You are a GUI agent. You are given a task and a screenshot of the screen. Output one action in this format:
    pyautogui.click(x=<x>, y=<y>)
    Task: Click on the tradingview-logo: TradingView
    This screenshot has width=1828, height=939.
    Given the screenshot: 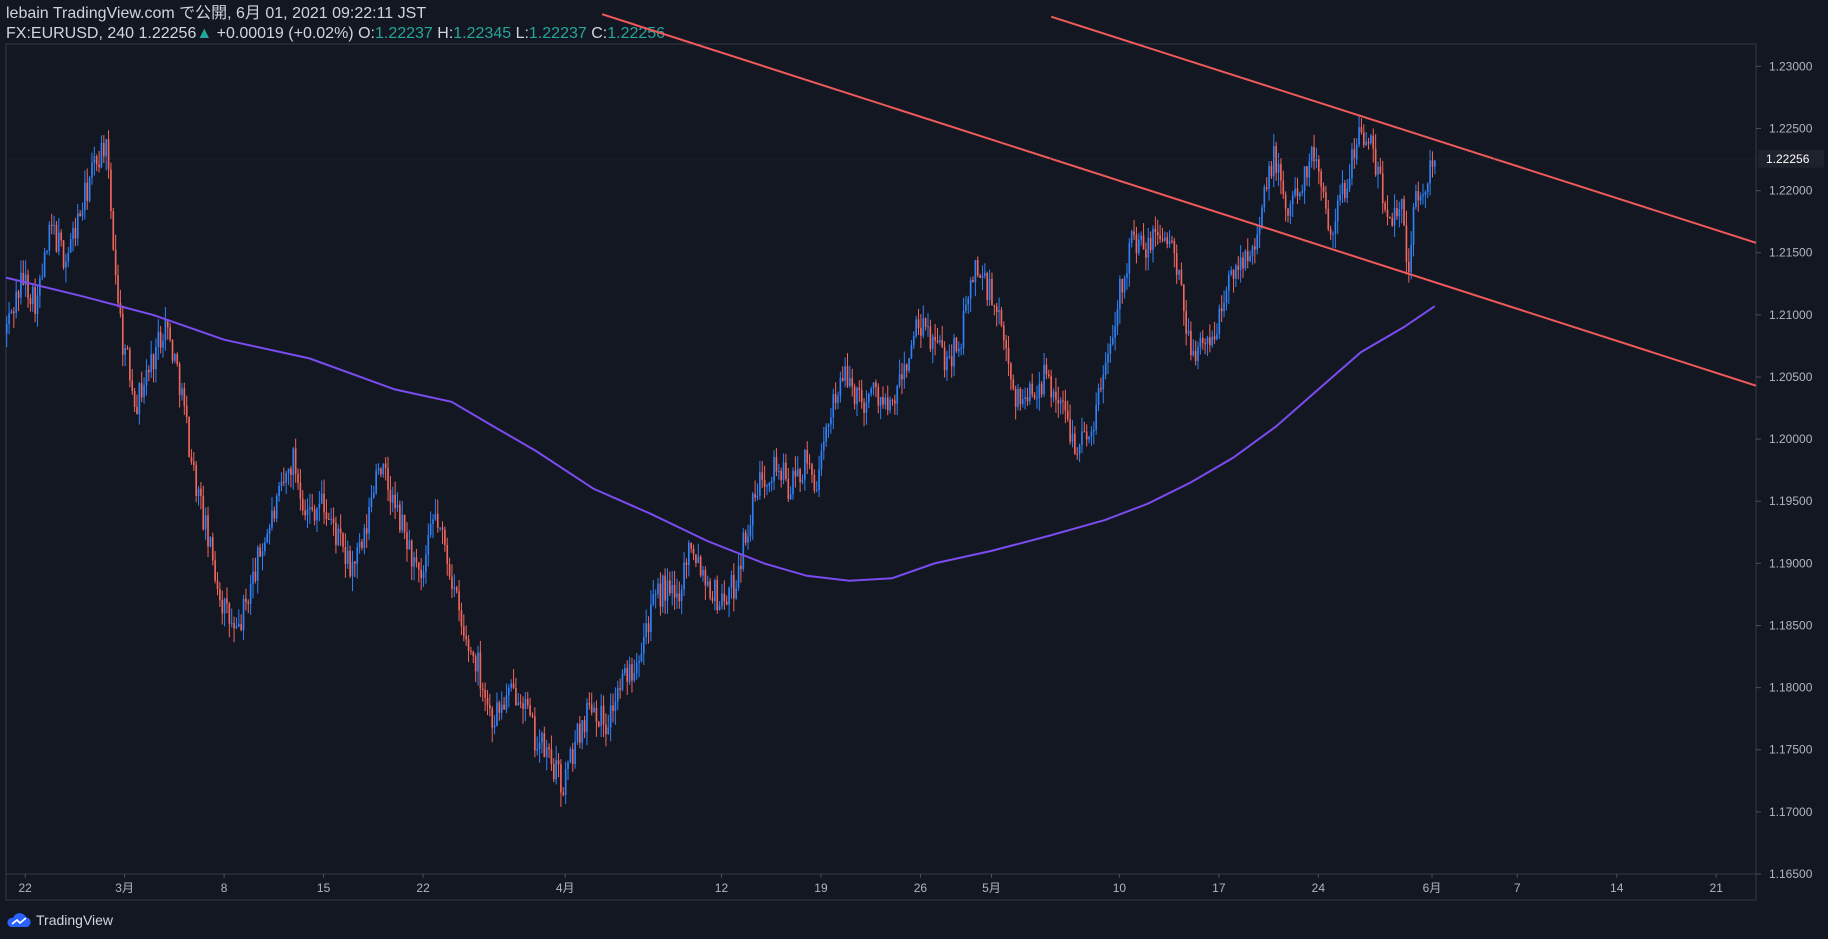 What is the action you would take?
    pyautogui.click(x=59, y=920)
    